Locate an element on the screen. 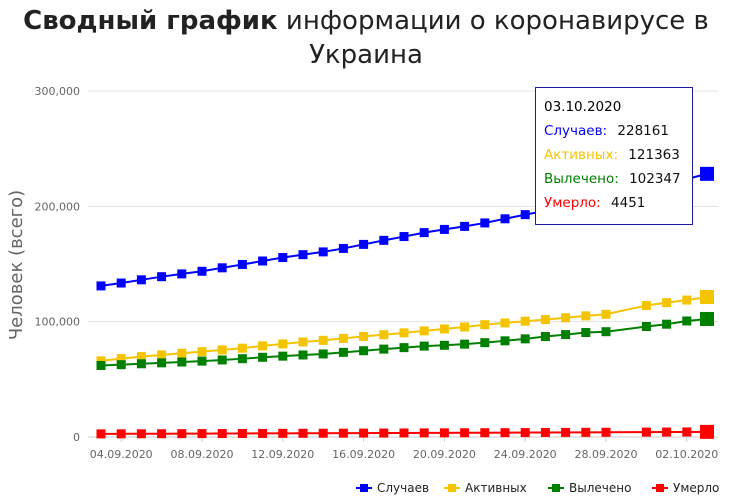 The image size is (732, 498). legend-item-label: Умерло is located at coordinates (696, 488).